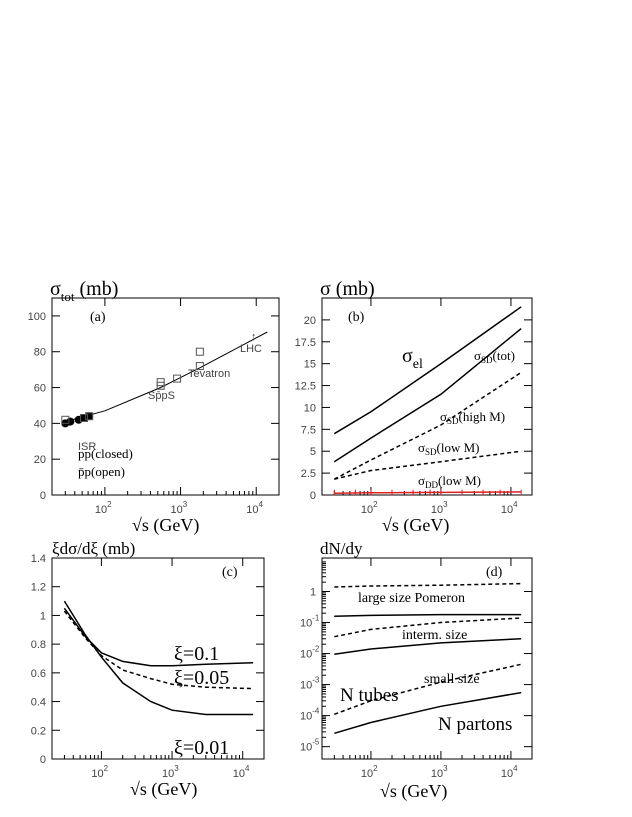 The width and height of the screenshot is (632, 817). Describe the element at coordinates (347, 289) in the screenshot. I see `panel-b-title: σ (mb)` at that location.